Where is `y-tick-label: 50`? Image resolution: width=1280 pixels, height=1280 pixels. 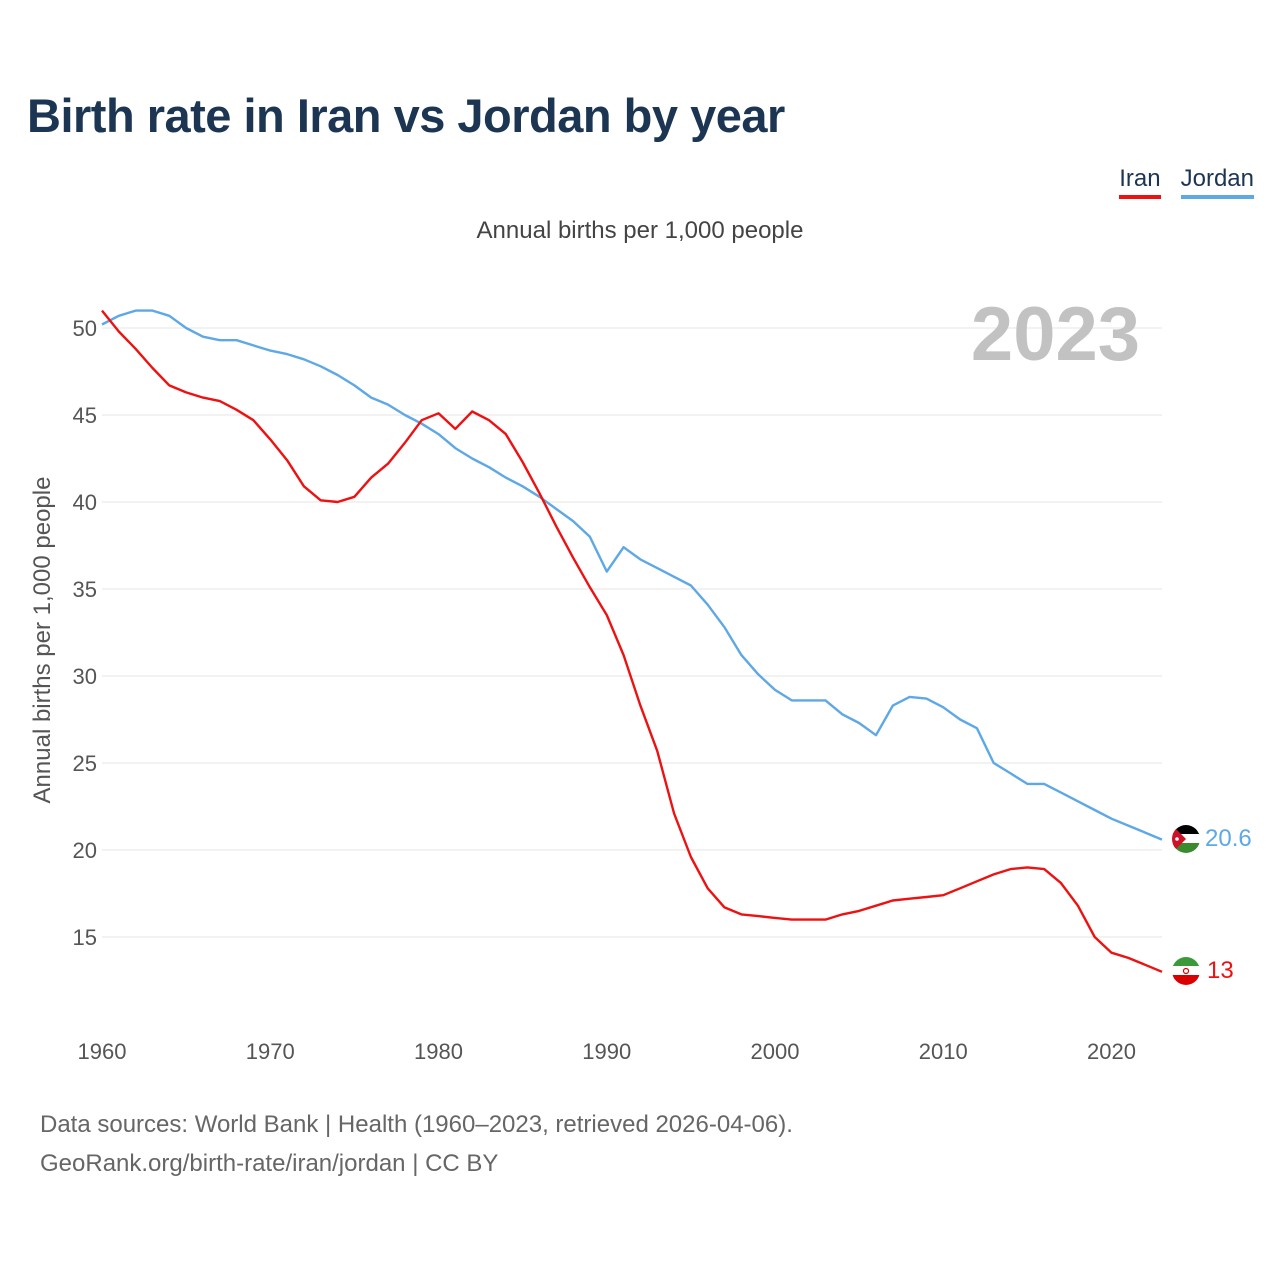
y-tick-label: 50 is located at coordinates (85, 328).